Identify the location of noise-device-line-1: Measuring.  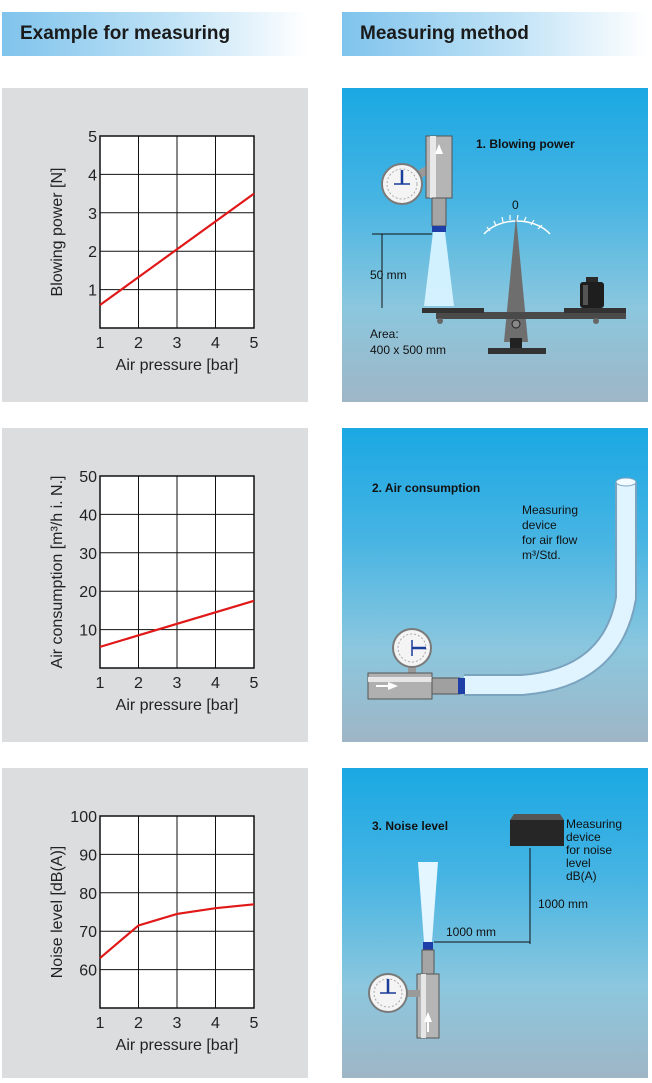
(594, 824).